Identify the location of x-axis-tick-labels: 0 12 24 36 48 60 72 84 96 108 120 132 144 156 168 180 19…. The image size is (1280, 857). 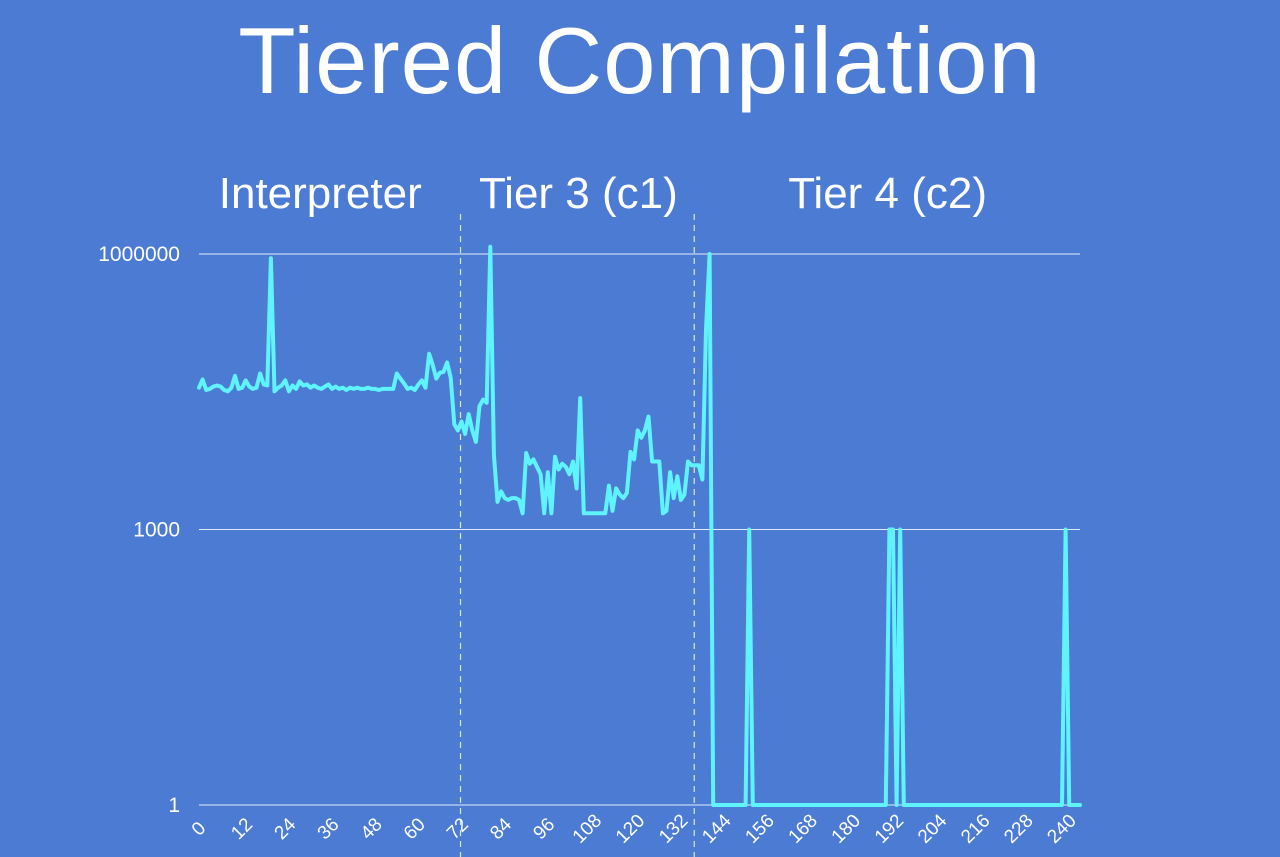
(634, 829).